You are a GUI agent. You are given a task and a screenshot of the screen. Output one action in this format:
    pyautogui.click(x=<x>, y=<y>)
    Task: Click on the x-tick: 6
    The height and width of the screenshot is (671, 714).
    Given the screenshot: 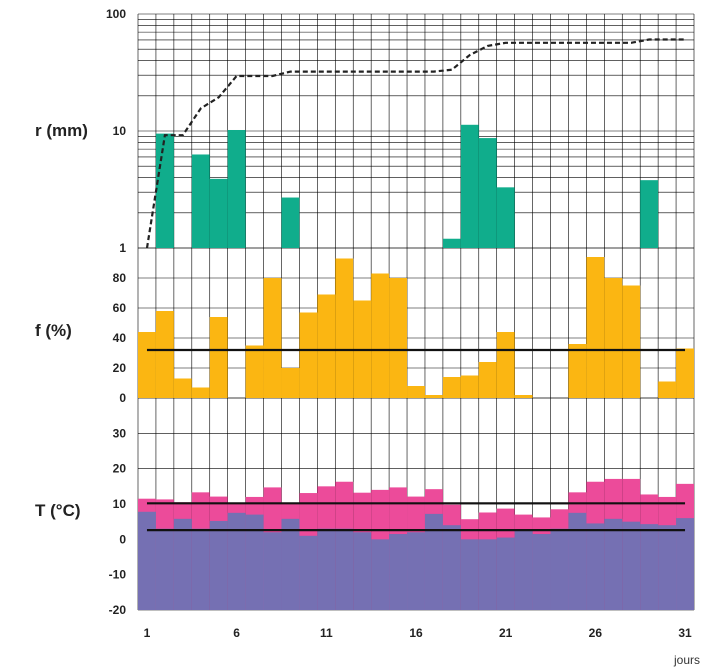 What is the action you would take?
    pyautogui.click(x=236, y=633)
    